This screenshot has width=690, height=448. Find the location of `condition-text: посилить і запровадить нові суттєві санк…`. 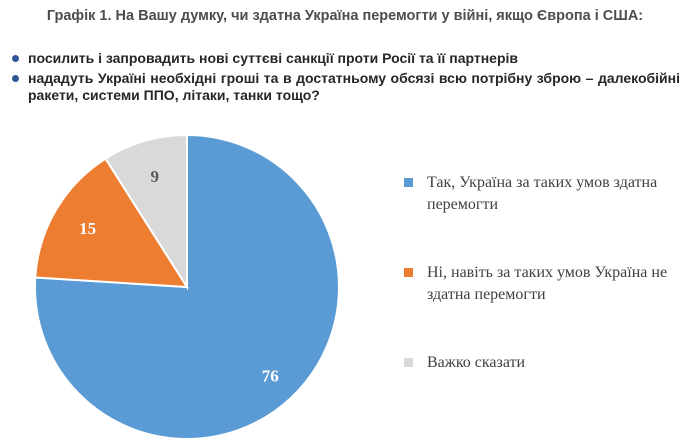

condition-text: посилить і запровадить нові суттєві санк… is located at coordinates (273, 58).